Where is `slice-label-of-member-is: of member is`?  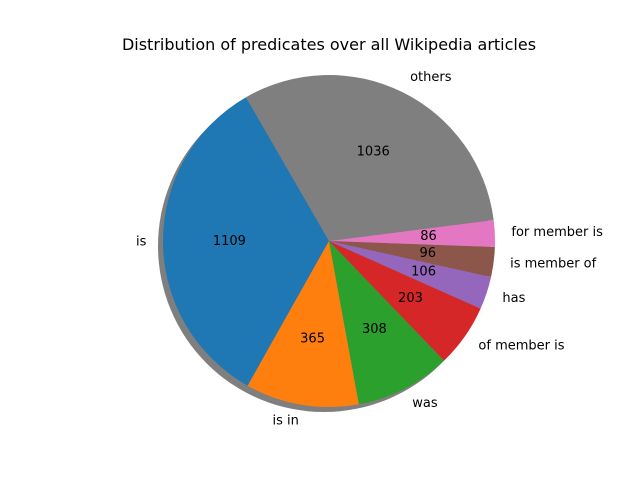 slice-label-of-member-is: of member is is located at coordinates (521, 345).